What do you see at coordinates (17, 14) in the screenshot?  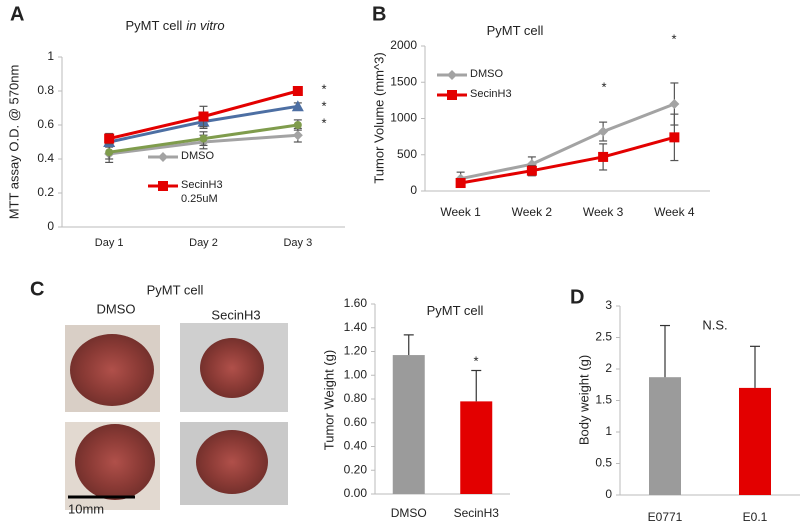 I see `panel-label: A` at bounding box center [17, 14].